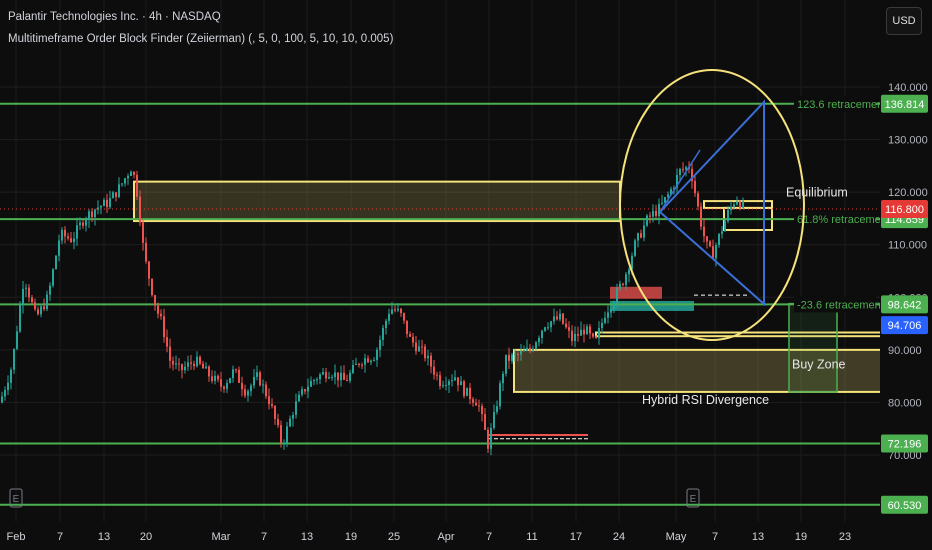 Image resolution: width=932 pixels, height=550 pixels. What do you see at coordinates (712, 203) in the screenshot?
I see `harmonic-pattern` at bounding box center [712, 203].